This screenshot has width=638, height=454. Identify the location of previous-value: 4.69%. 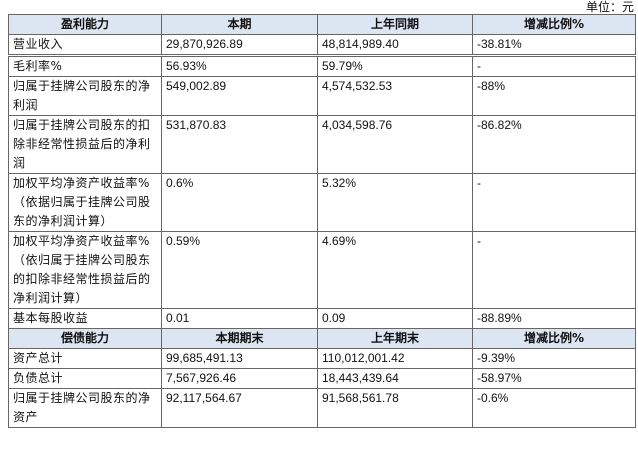
(395, 270).